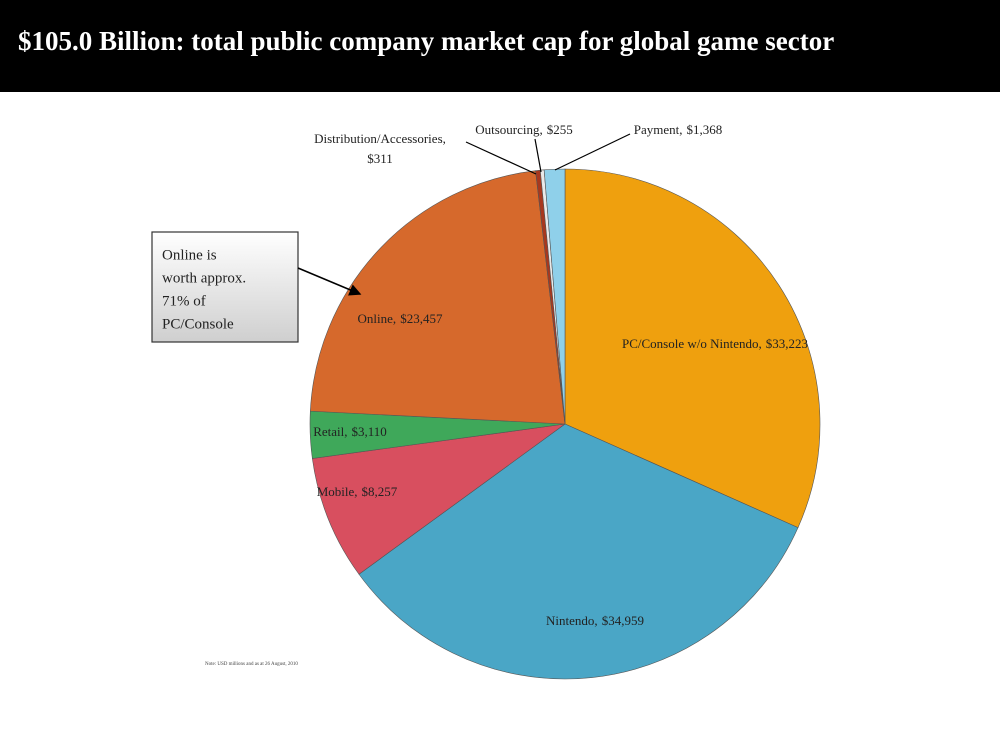 The width and height of the screenshot is (1000, 737). What do you see at coordinates (705, 129) in the screenshot?
I see `data-label-value: $1,368` at bounding box center [705, 129].